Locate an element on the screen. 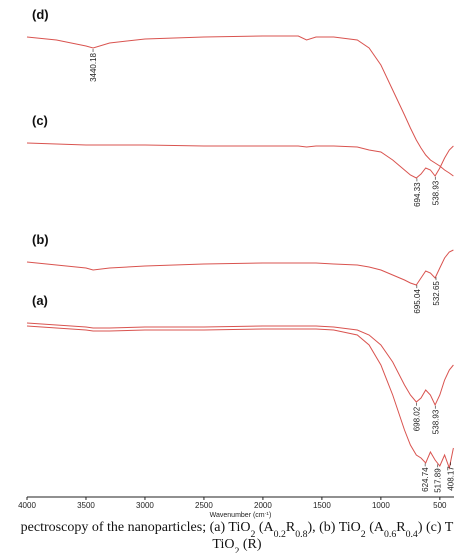 The width and height of the screenshot is (474, 553). series-label: (b) is located at coordinates (40, 239).